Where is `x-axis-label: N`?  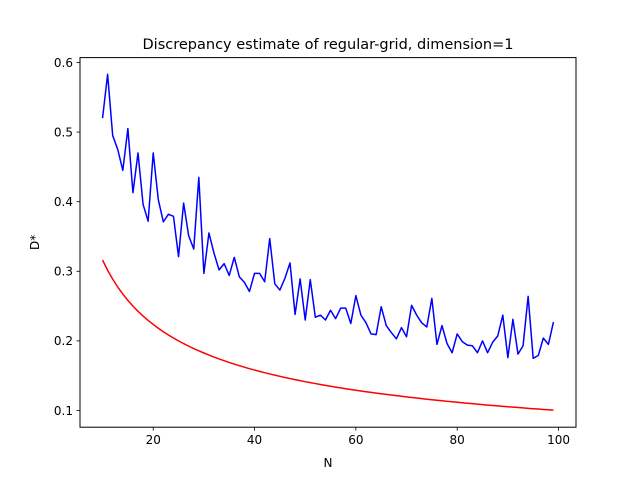
x-axis-label: N is located at coordinates (328, 463).